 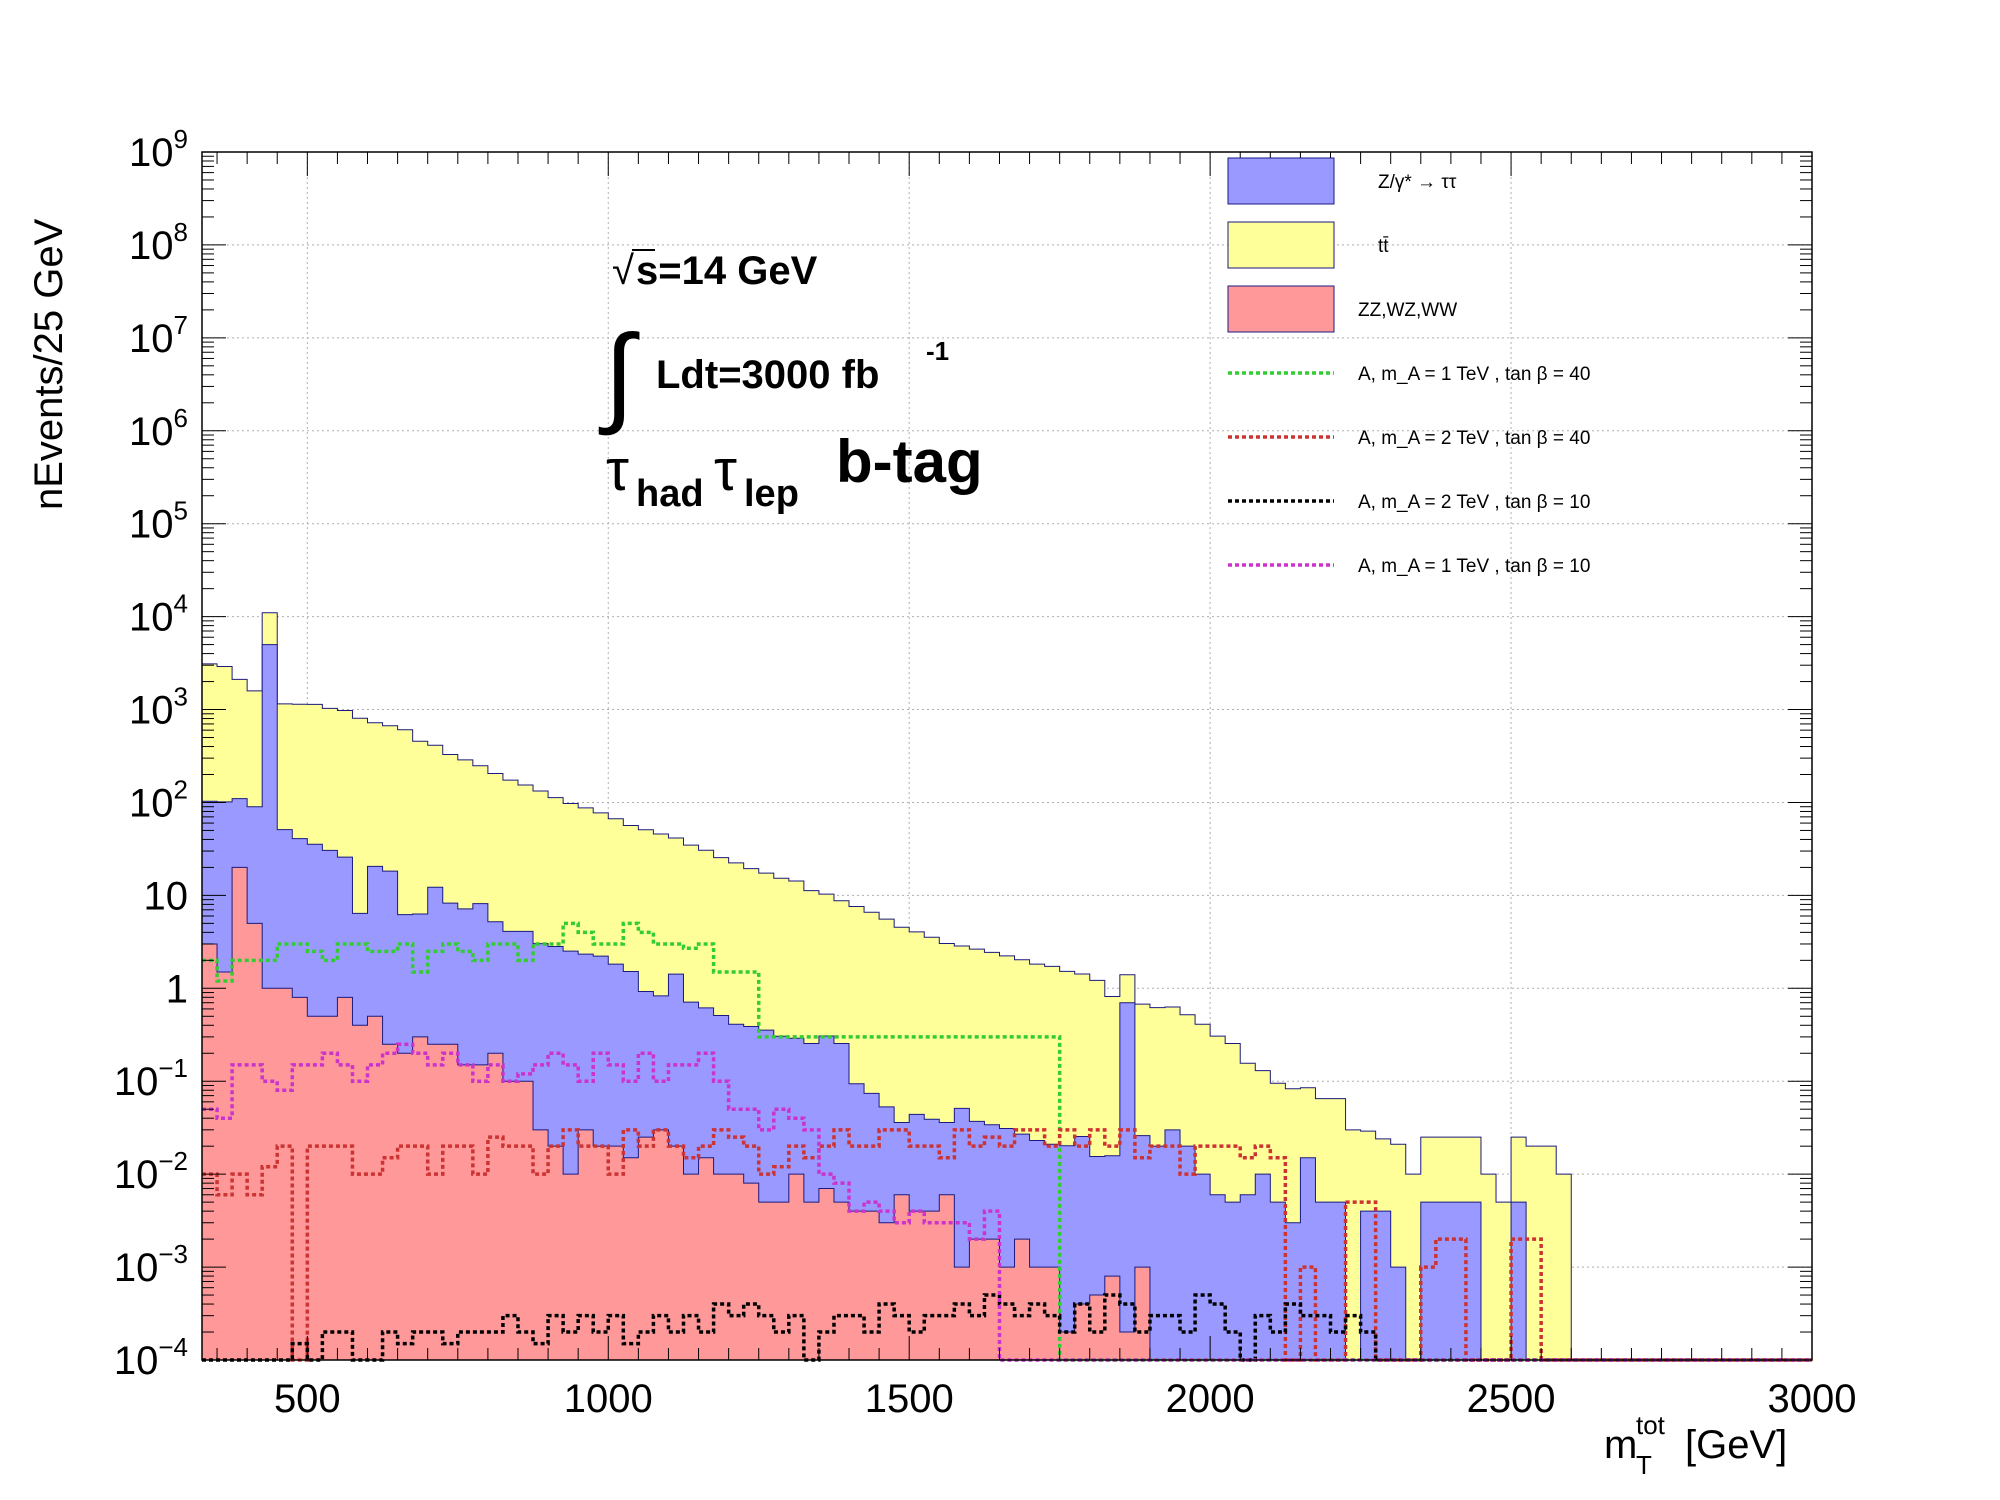 What do you see at coordinates (1474, 438) in the screenshot?
I see `legend-label: A, m_A = 2 TeV , tan β = 40` at bounding box center [1474, 438].